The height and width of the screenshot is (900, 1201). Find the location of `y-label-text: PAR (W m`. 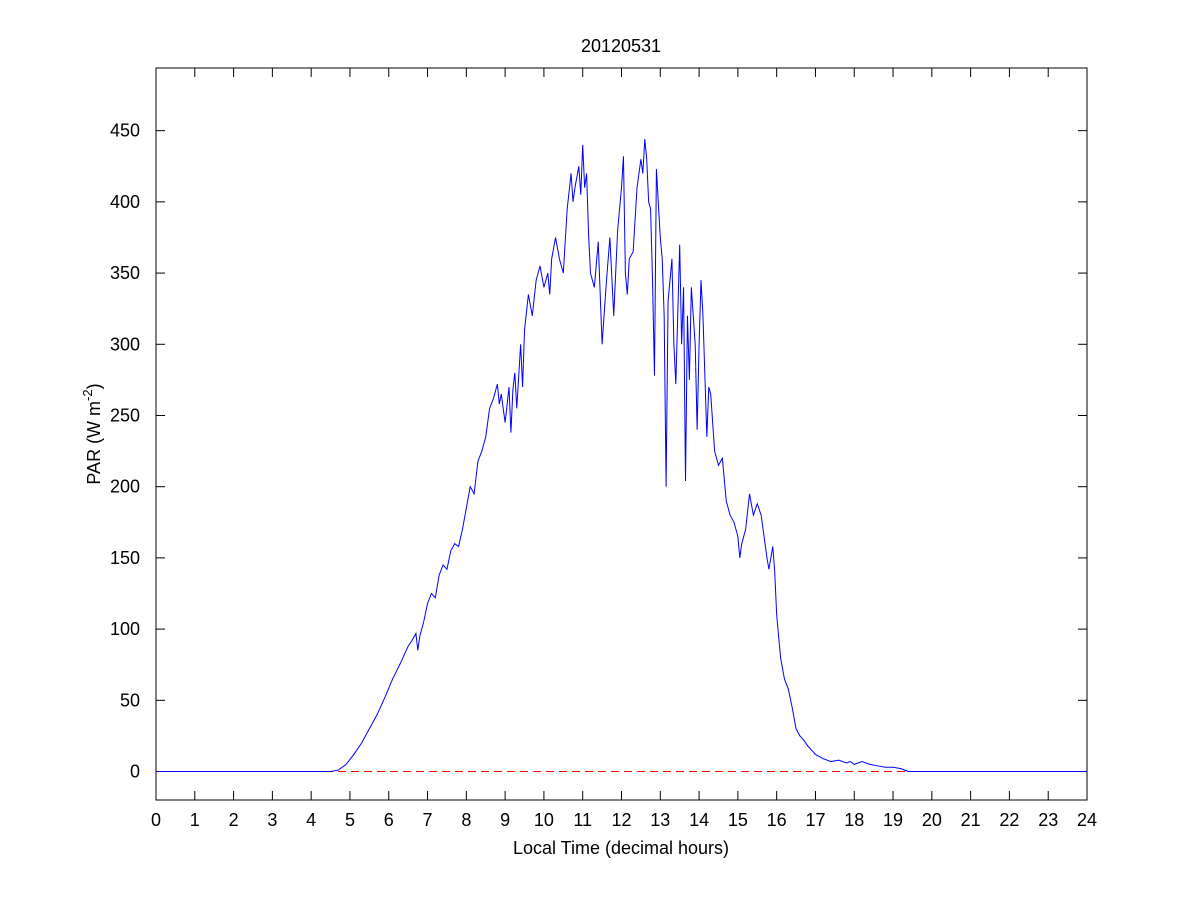

y-label-text: PAR (W m is located at coordinates (94, 443).